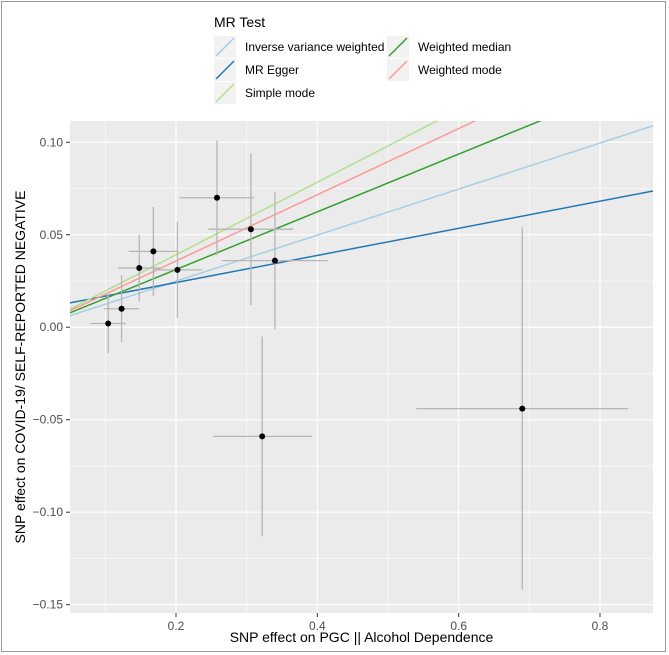 This screenshot has height=655, width=669. I want to click on y-tick-label: −0.05, so click(48, 420).